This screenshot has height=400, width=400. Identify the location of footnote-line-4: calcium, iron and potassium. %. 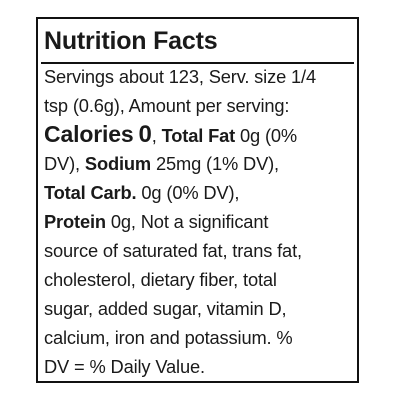
(168, 337).